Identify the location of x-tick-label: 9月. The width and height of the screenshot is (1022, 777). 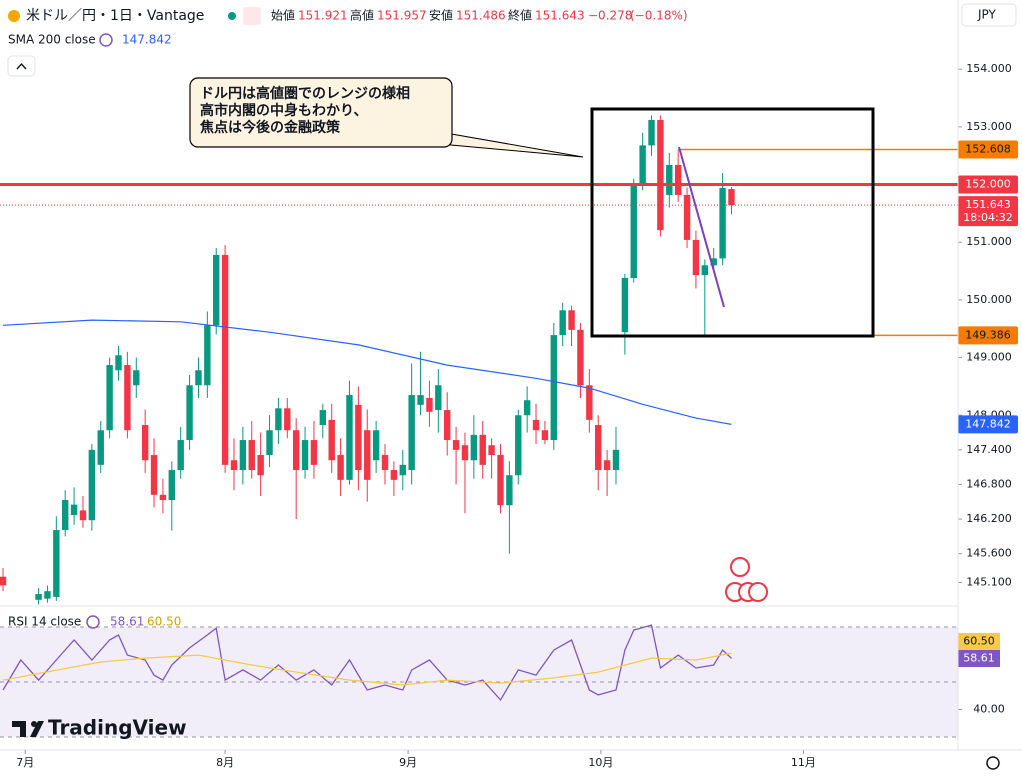
(408, 762).